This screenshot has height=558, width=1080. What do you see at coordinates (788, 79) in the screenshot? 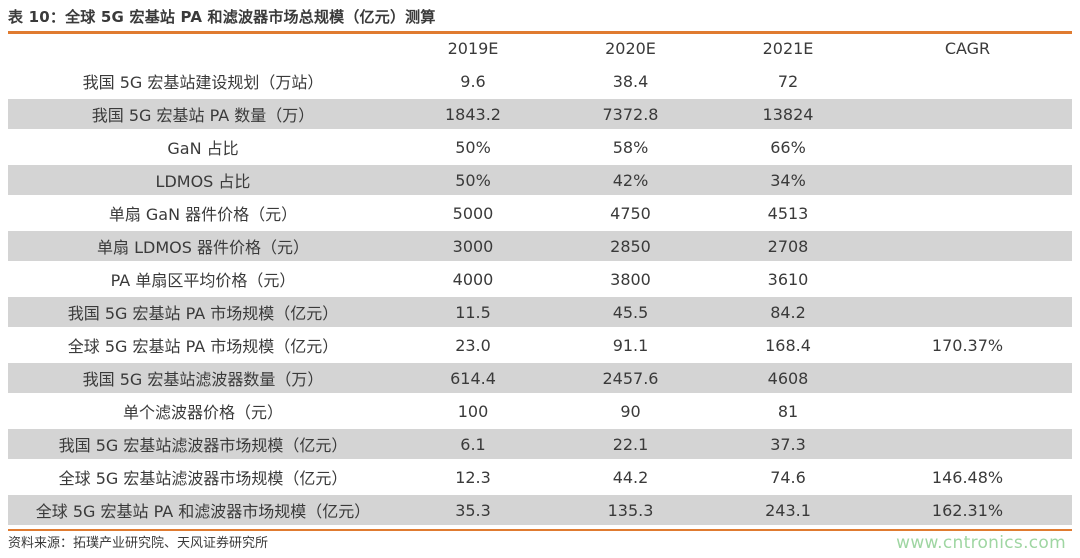
I see `cell-2021e: 72` at bounding box center [788, 79].